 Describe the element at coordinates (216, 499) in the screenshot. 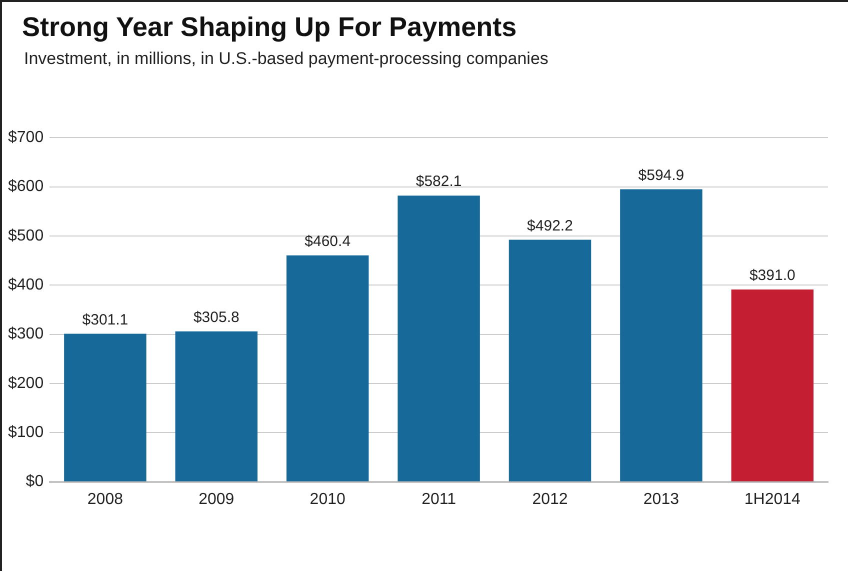

I see `x-tick-label: 2009` at that location.